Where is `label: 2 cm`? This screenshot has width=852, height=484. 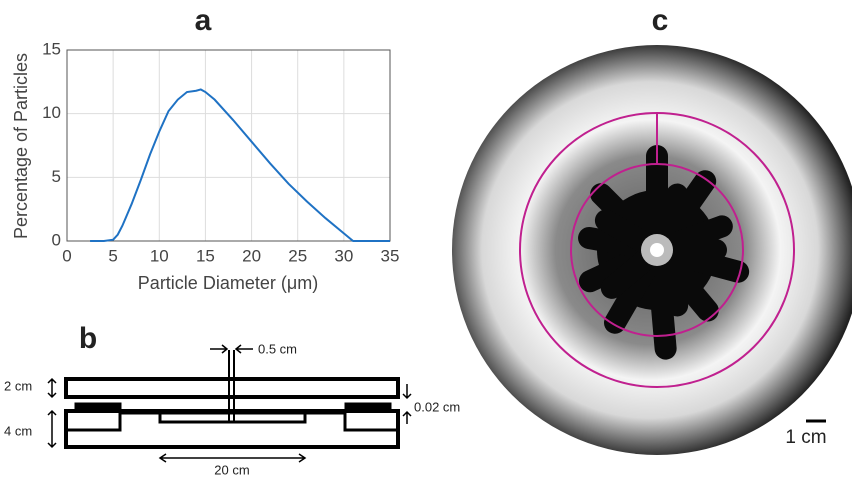
label: 2 cm is located at coordinates (18, 385).